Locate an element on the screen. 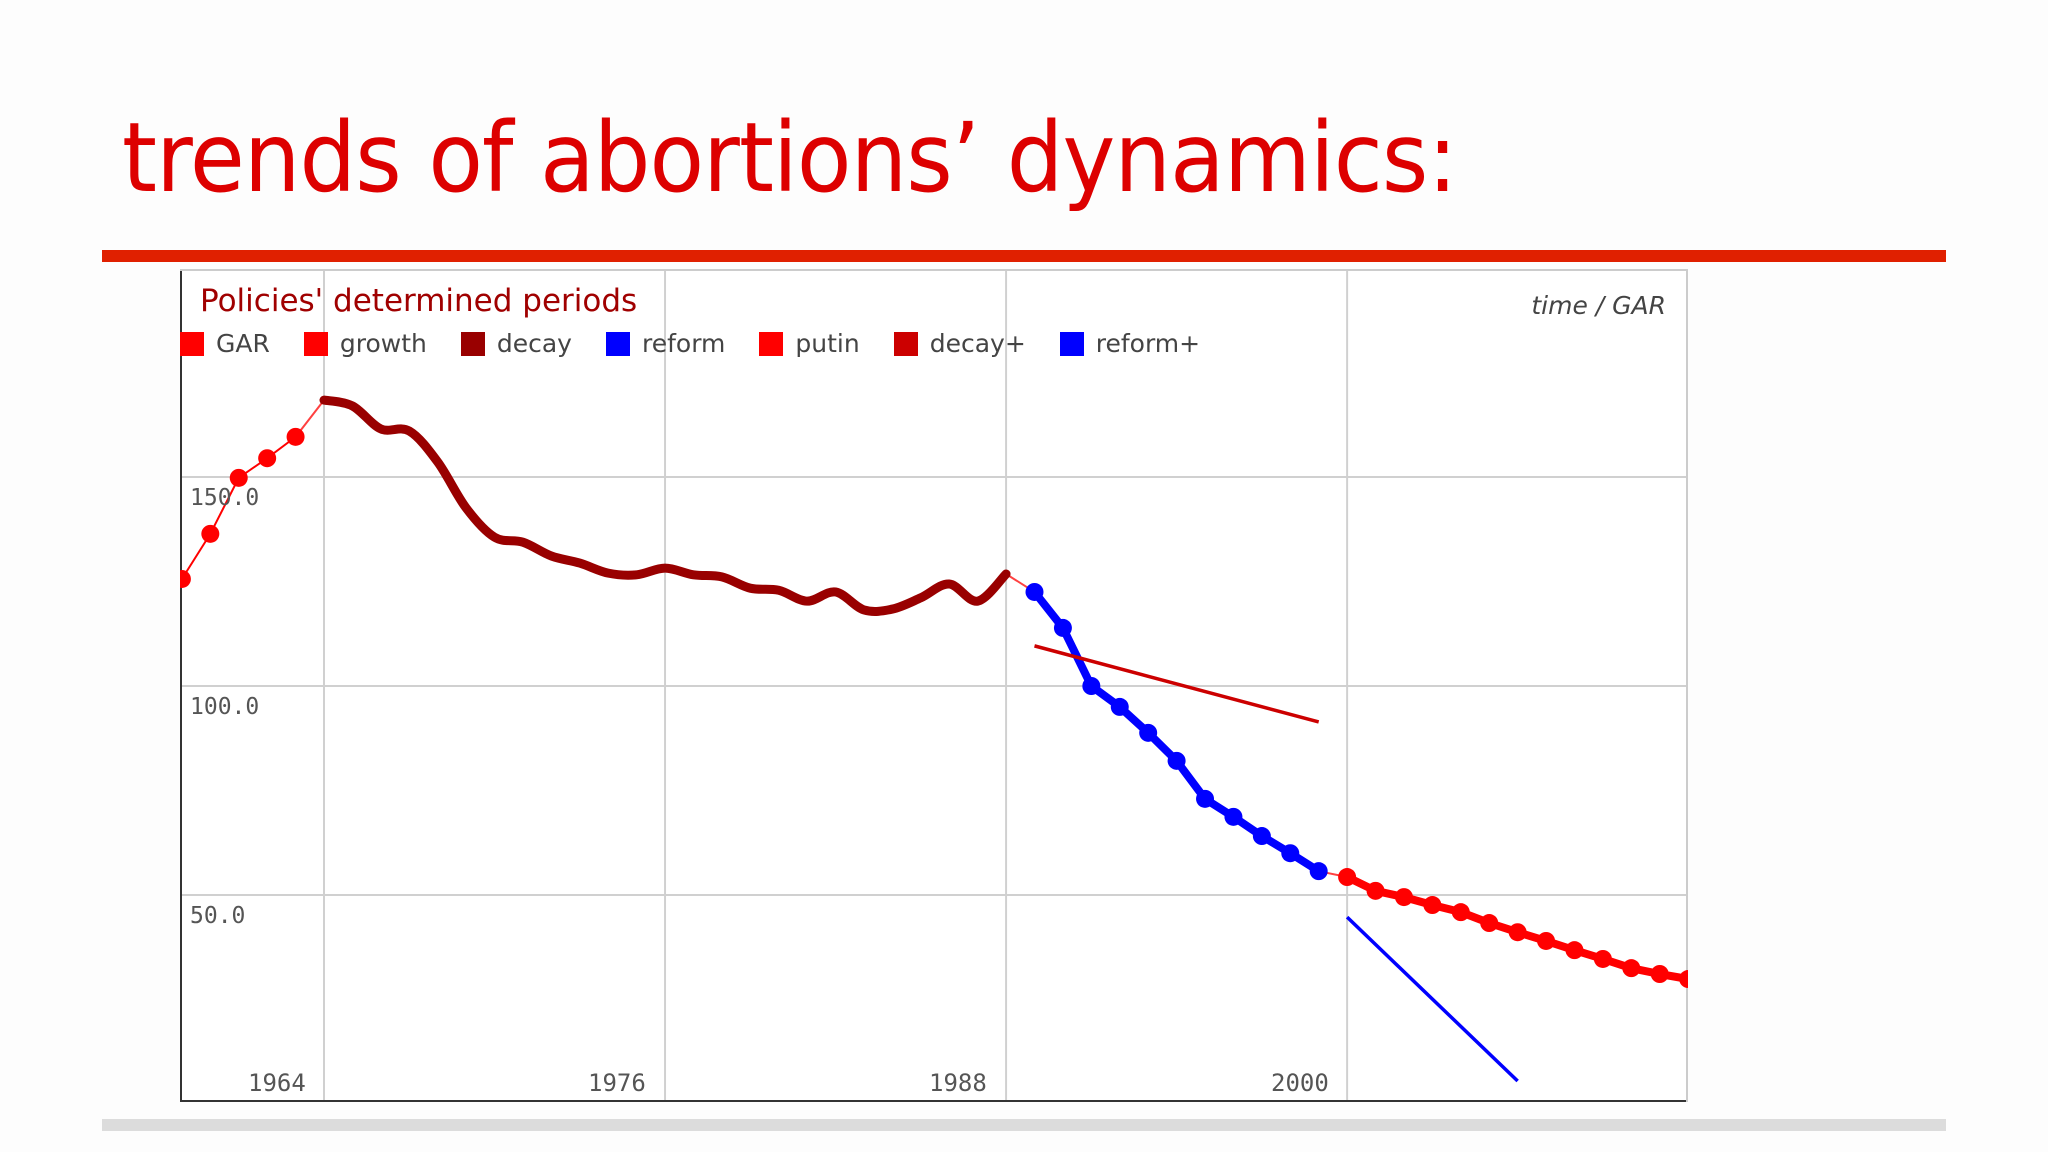  series-reform is located at coordinates (1176, 732).